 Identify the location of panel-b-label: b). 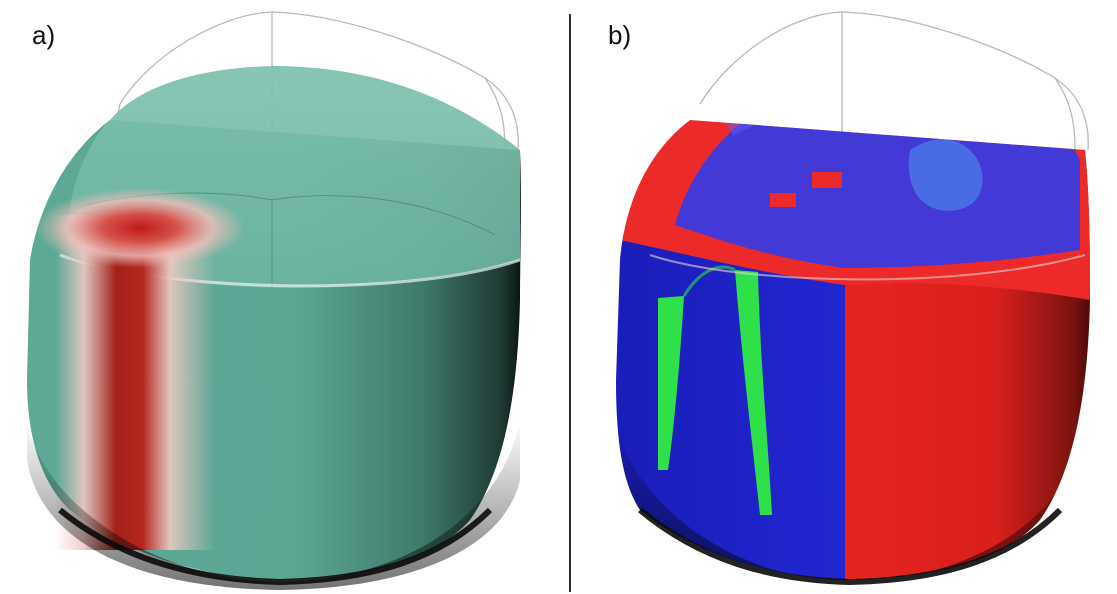
(620, 35).